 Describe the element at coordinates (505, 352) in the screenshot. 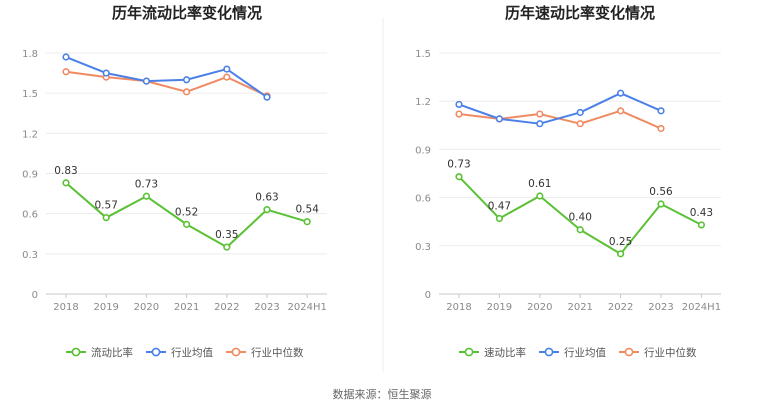

I see `legend-label: 速动比率` at that location.